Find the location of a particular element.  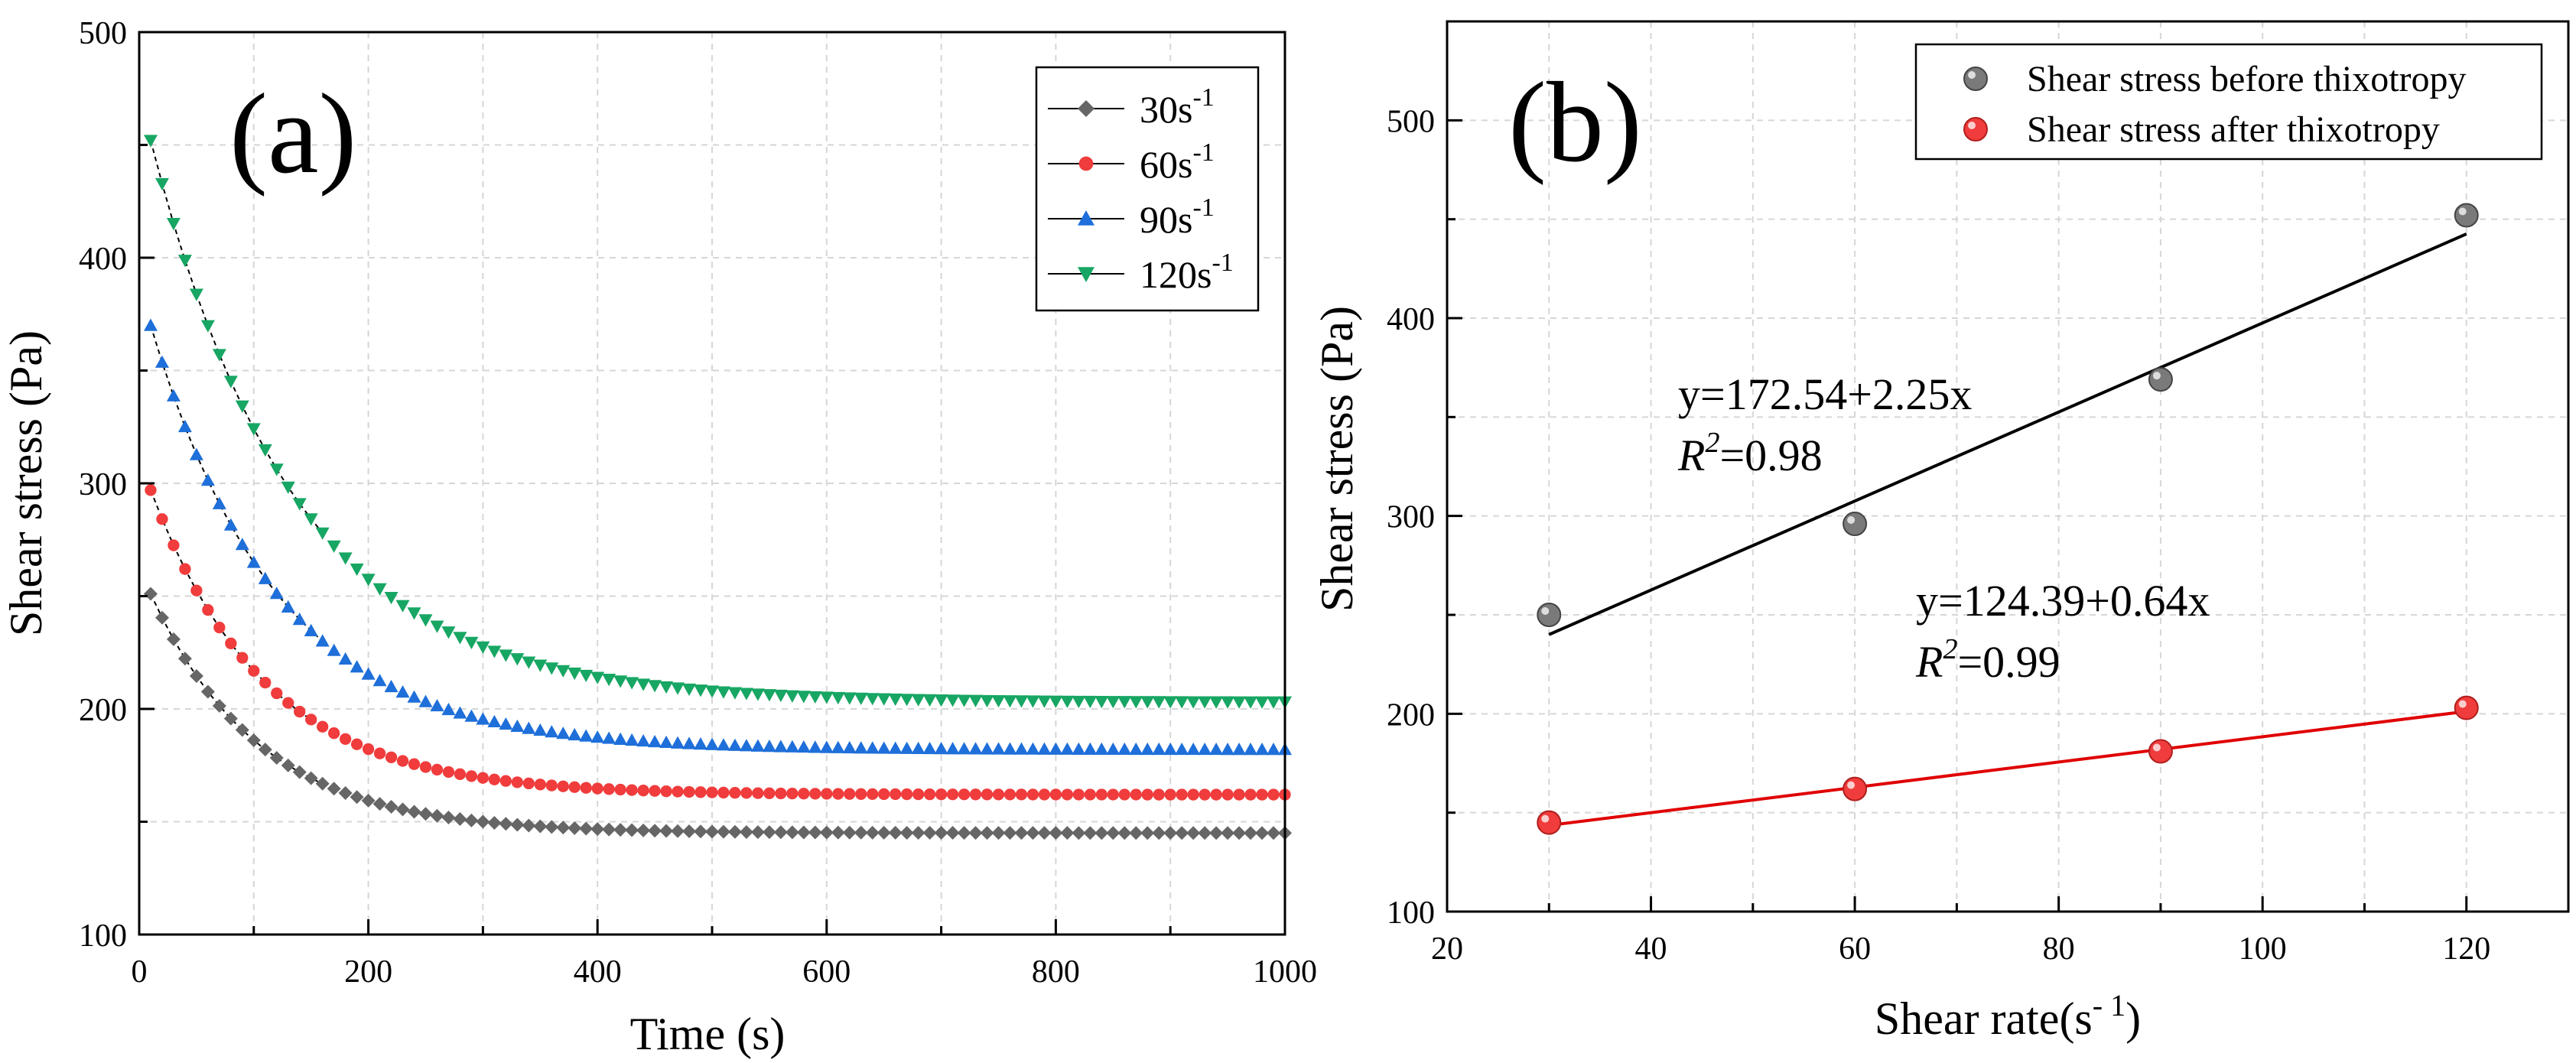

x-tick-label: 20 is located at coordinates (1447, 949).